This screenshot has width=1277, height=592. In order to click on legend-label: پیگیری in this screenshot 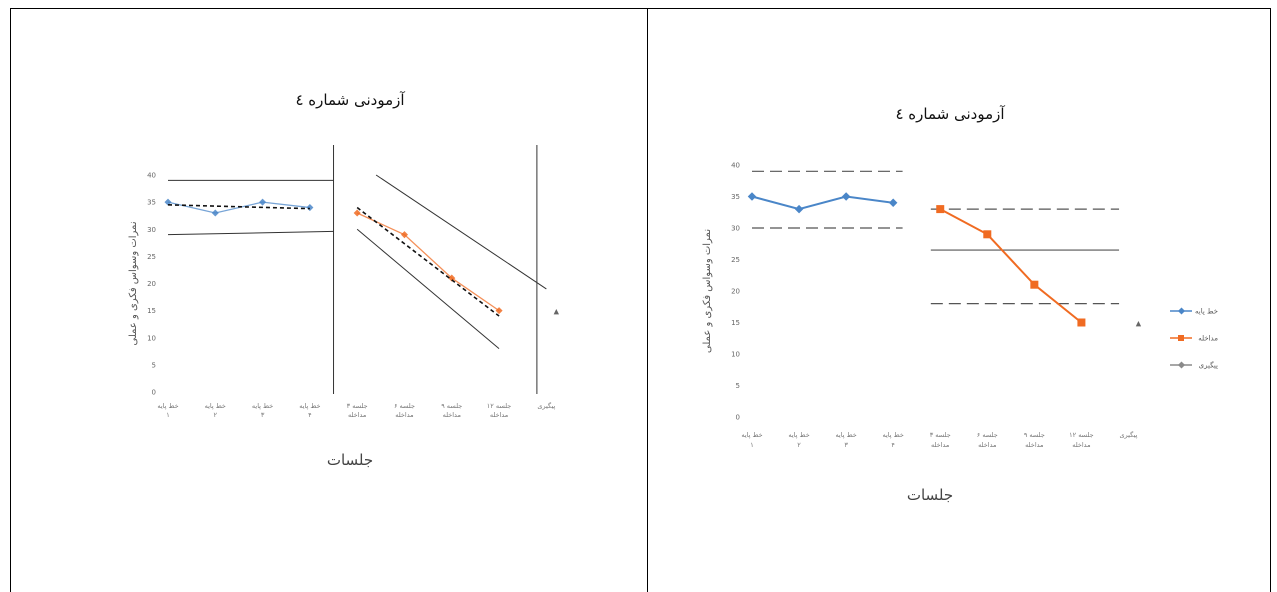, I will do `click(1208, 365)`.